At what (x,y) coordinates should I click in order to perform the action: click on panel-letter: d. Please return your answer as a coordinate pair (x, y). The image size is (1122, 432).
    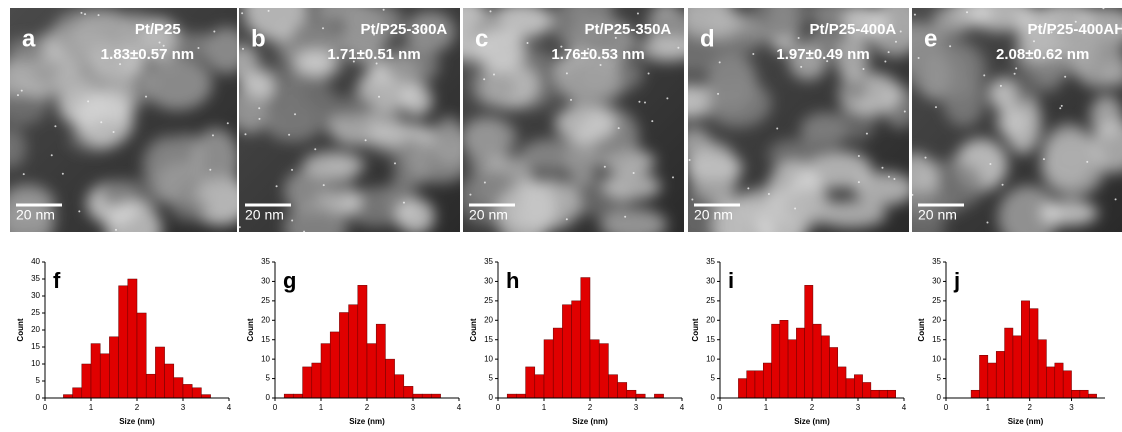
    Looking at the image, I should click on (707, 38).